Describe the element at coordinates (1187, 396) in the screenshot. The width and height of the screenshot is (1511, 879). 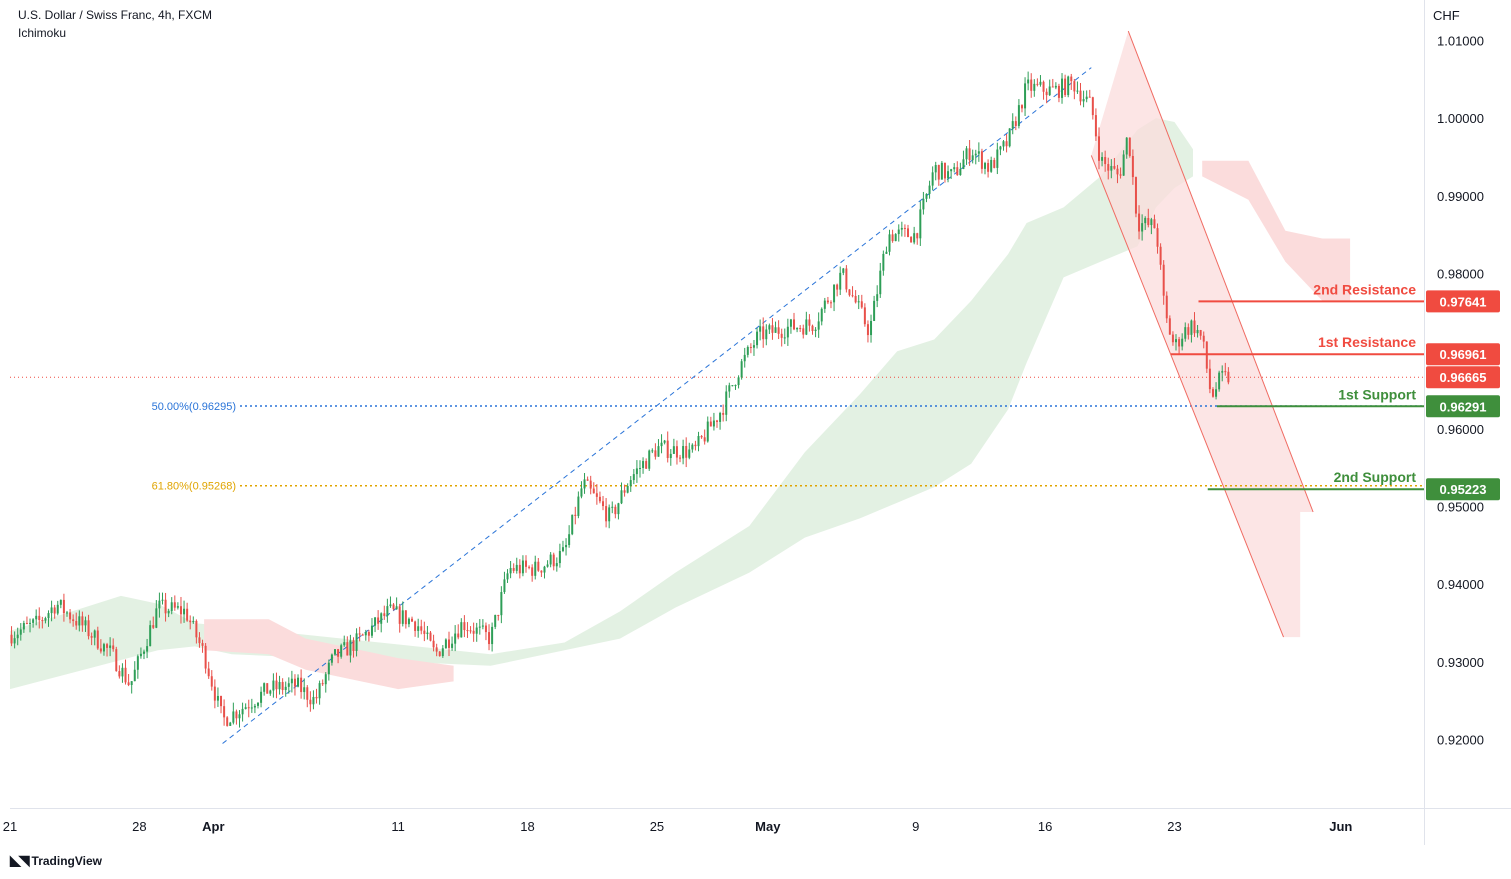
I see `channel-lower-line` at that location.